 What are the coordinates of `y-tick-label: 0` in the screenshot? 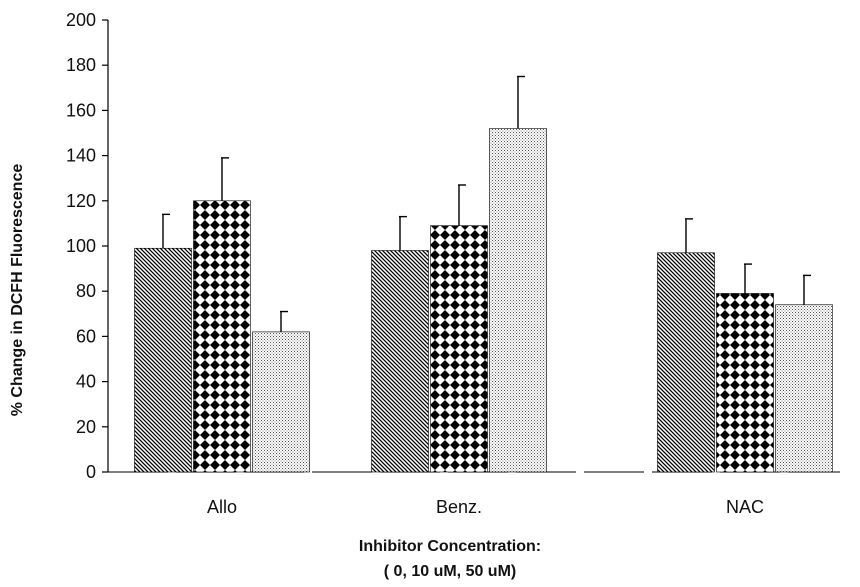 It's located at (91, 472).